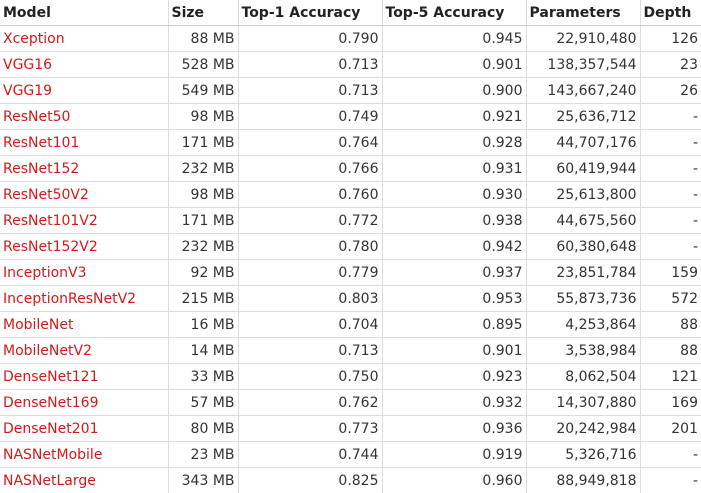  What do you see at coordinates (454, 480) in the screenshot?
I see `top5-accuracy-cell: 0.960` at bounding box center [454, 480].